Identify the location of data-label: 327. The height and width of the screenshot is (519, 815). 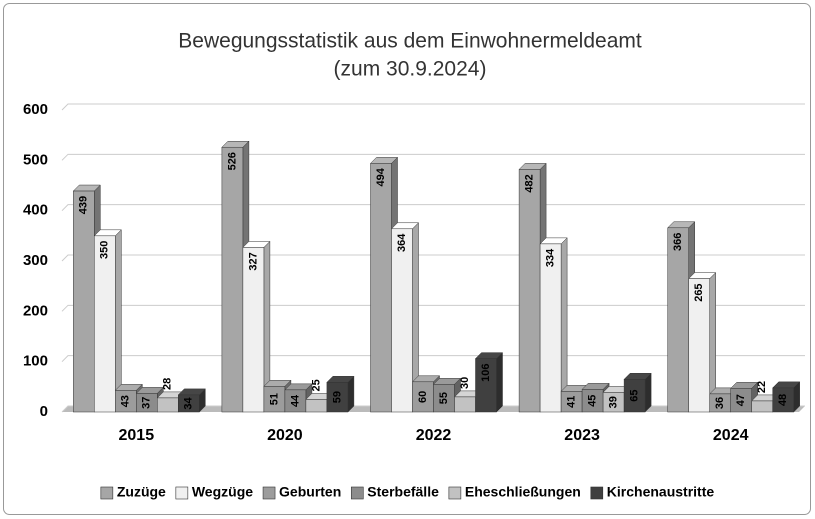
(253, 261).